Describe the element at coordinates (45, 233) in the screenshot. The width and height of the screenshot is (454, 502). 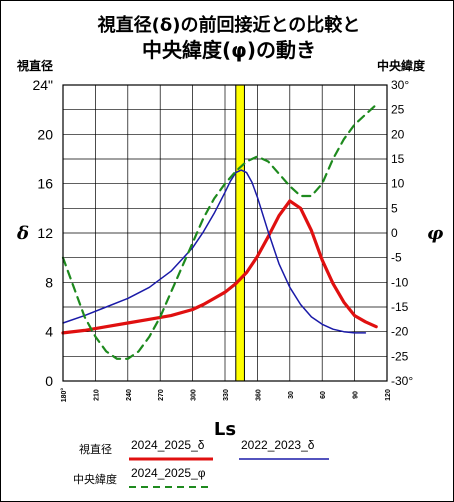
I see `left-tick-label: 12` at that location.